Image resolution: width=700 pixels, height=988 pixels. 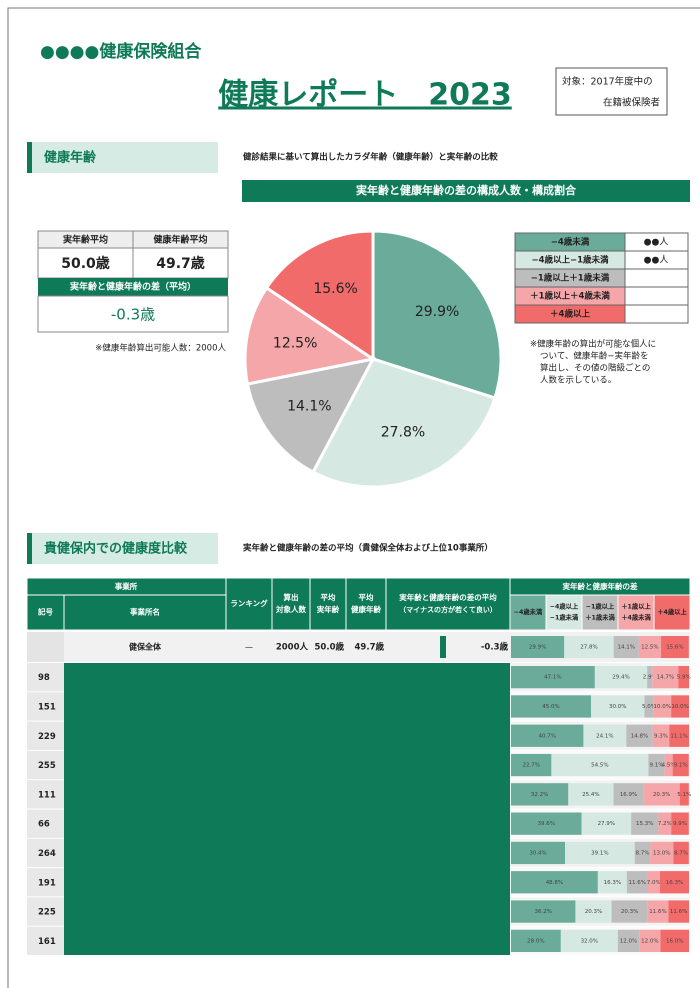 What do you see at coordinates (366, 609) in the screenshot?
I see `column-header: 健康年齢` at bounding box center [366, 609].